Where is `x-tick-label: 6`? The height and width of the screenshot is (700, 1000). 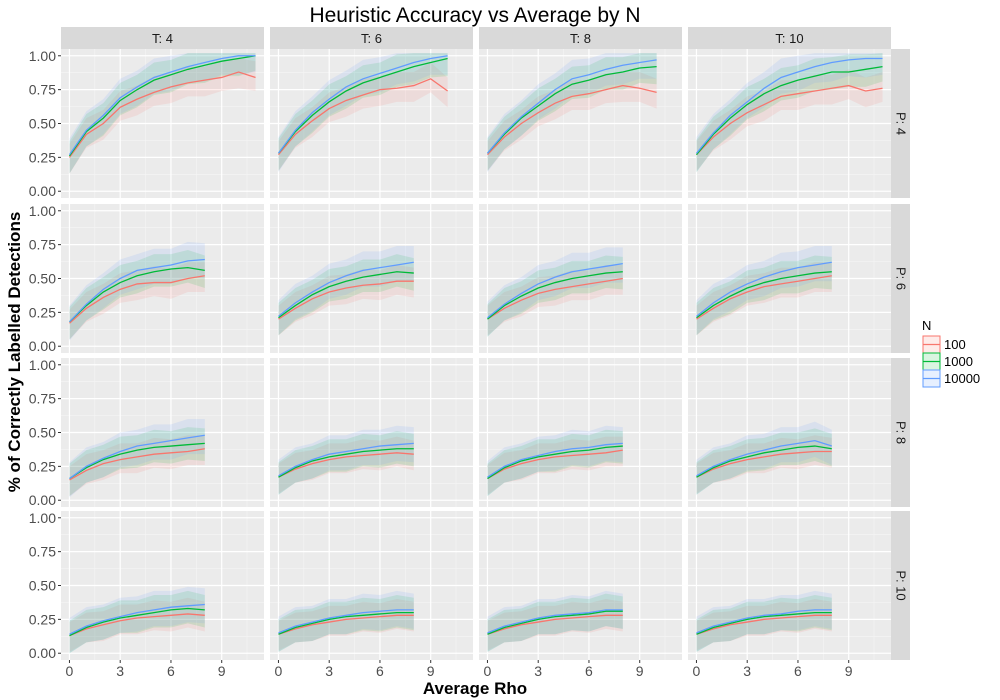
x-tick-label: 6 is located at coordinates (171, 671).